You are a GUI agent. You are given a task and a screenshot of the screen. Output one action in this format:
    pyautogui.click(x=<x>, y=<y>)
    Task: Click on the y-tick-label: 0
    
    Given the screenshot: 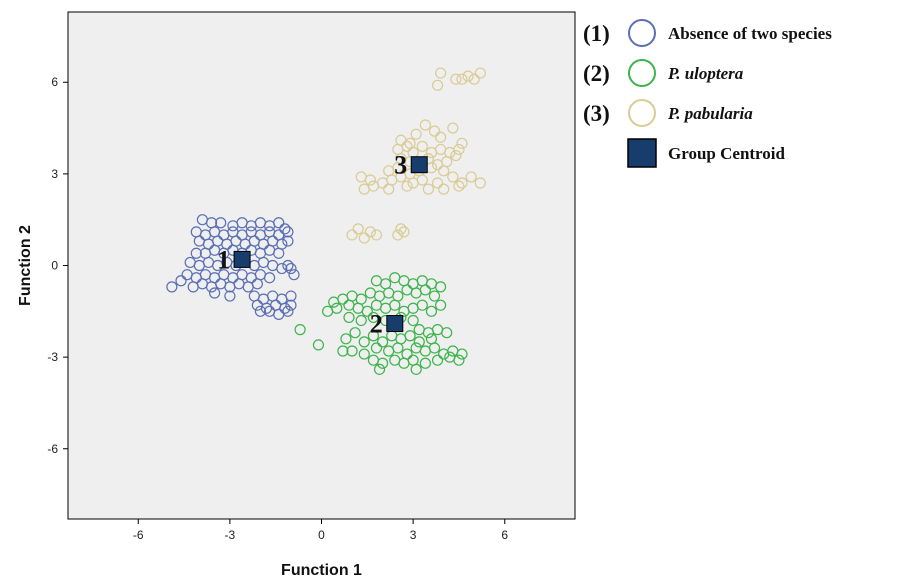 What is the action you would take?
    pyautogui.click(x=54, y=266)
    